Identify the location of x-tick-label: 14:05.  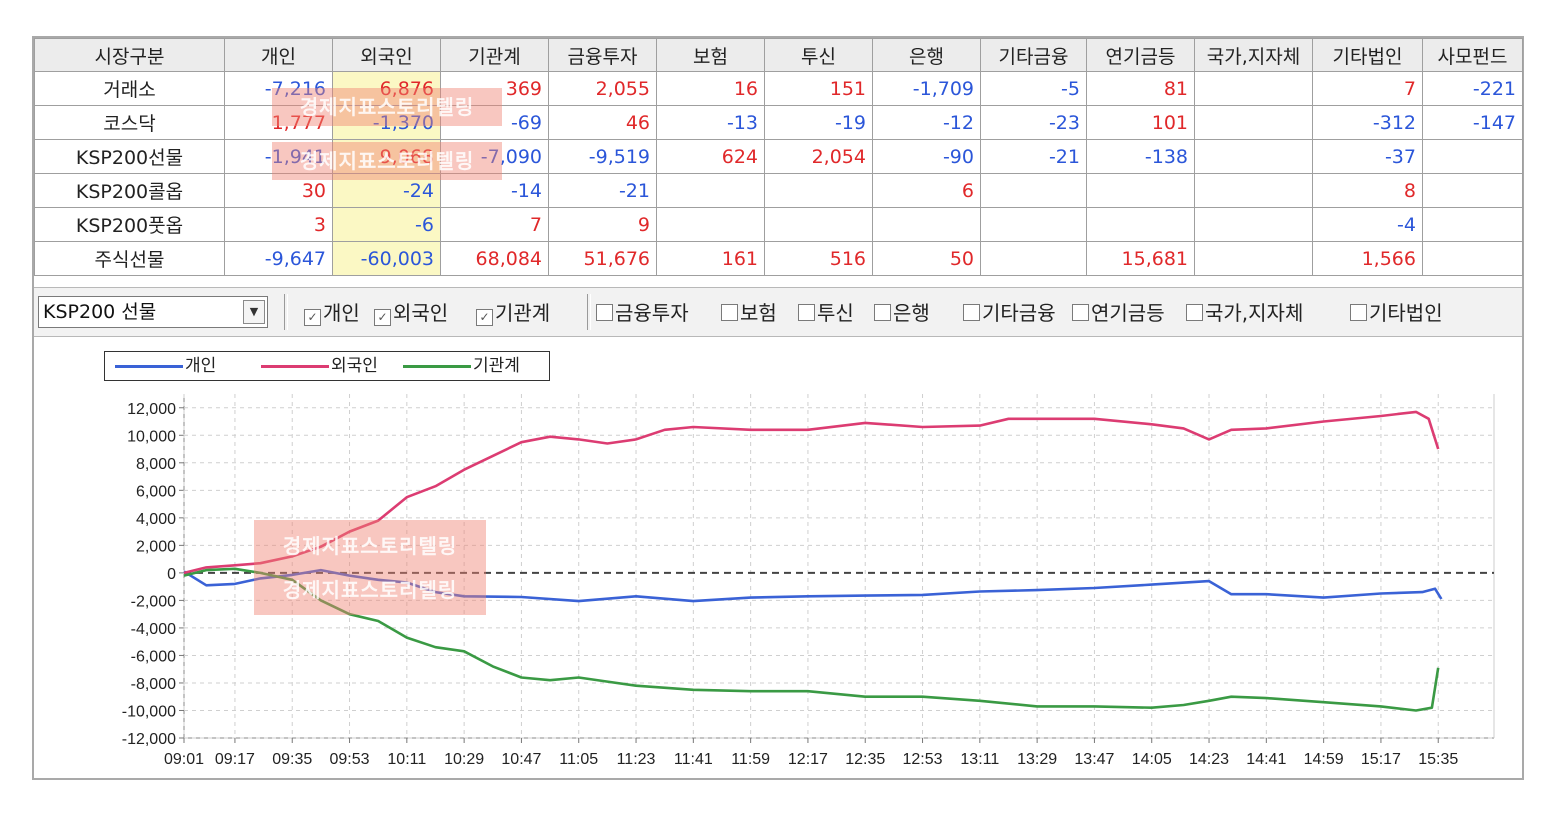
(1152, 759).